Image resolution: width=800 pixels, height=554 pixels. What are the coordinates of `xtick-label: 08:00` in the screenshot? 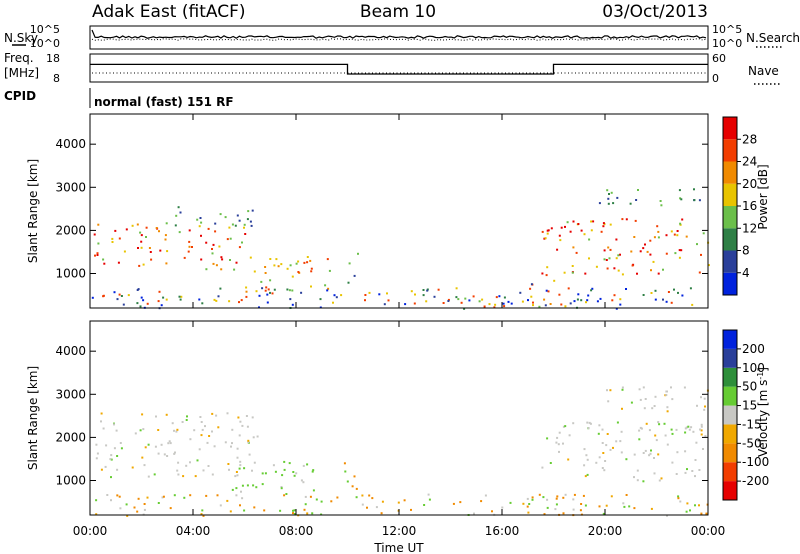 It's located at (296, 531).